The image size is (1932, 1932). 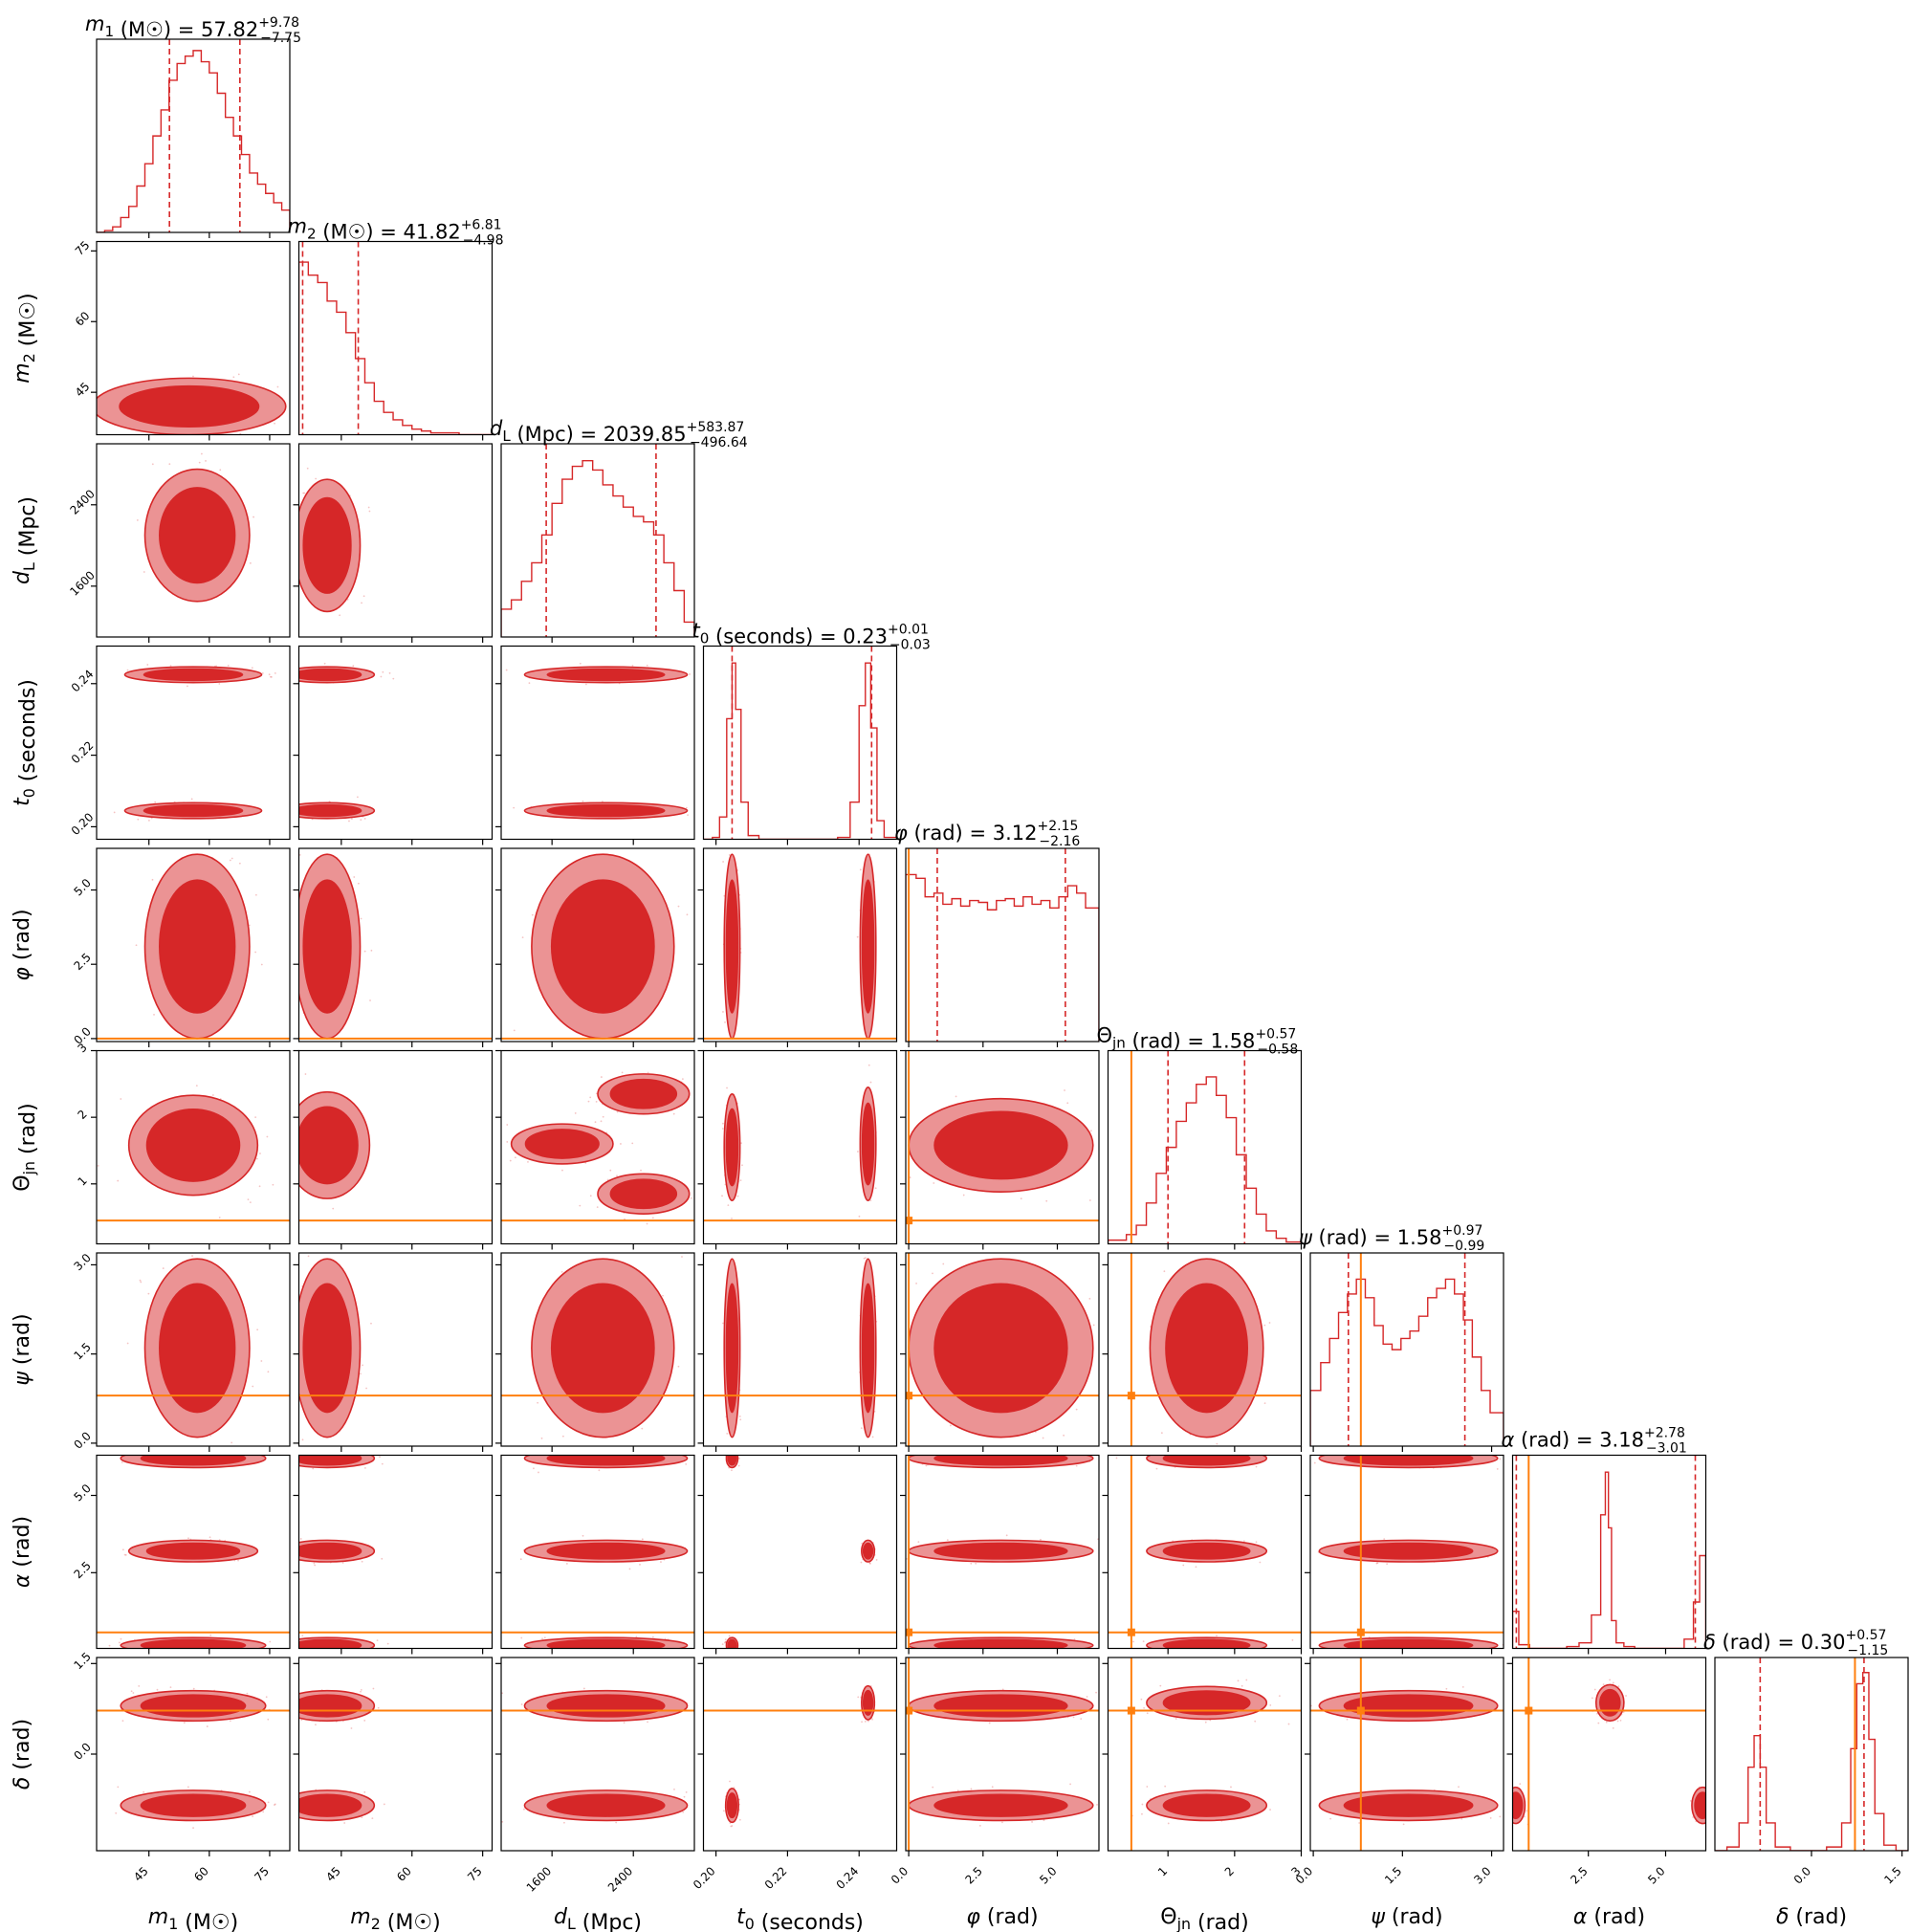 What do you see at coordinates (83, 248) in the screenshot?
I see `y-tick-label: 75` at bounding box center [83, 248].